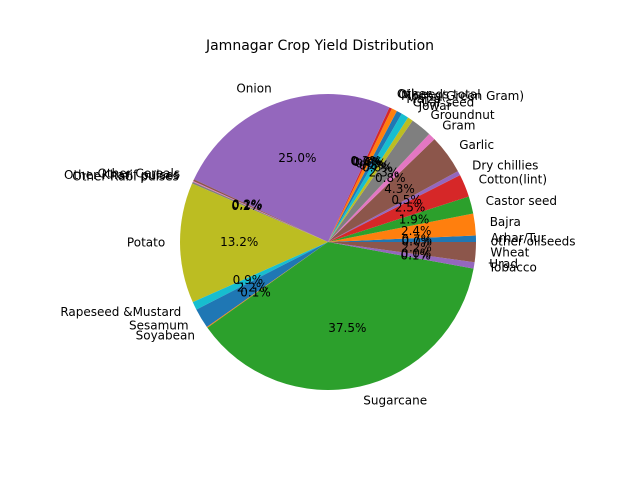  I want to click on slice-pct-other-cereals: 0.2%, so click(247, 204).